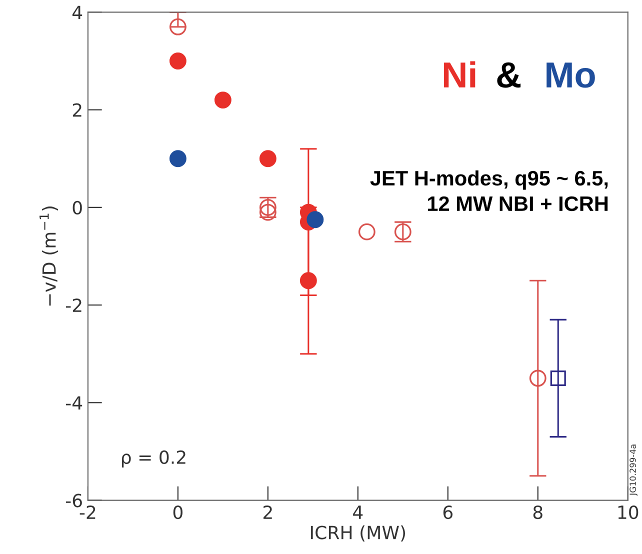 This screenshot has width=642, height=554. What do you see at coordinates (74, 501) in the screenshot?
I see `y-tick-label: -6` at bounding box center [74, 501].